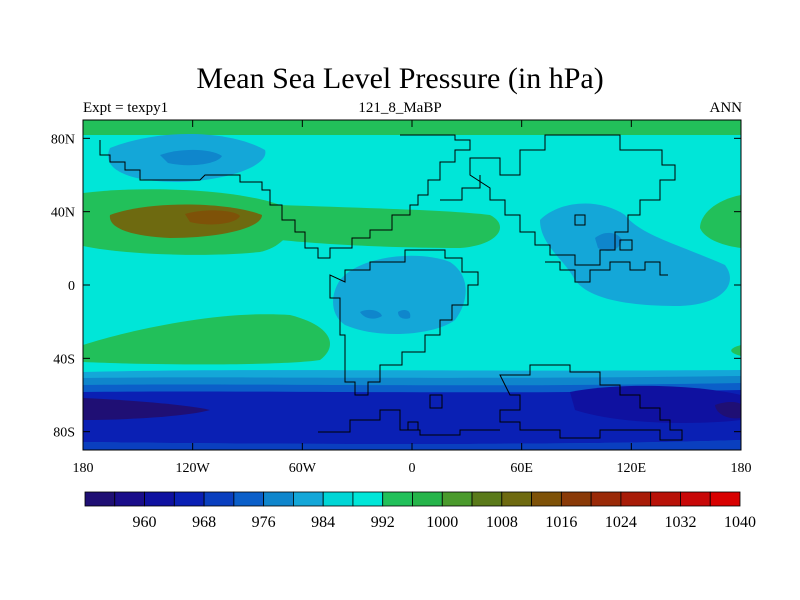  I want to click on asian-low, so click(635, 254).